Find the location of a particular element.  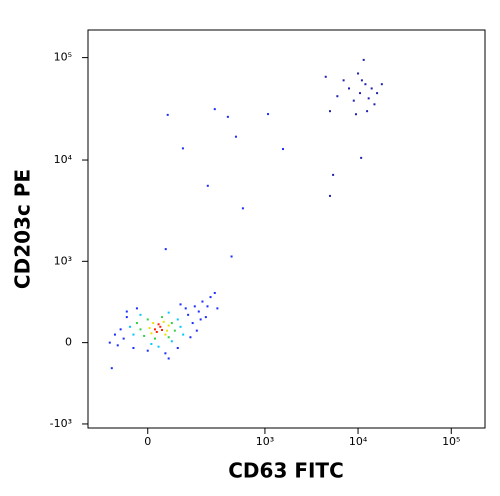

y-tick-label: 10⁴ is located at coordinates (63, 159).